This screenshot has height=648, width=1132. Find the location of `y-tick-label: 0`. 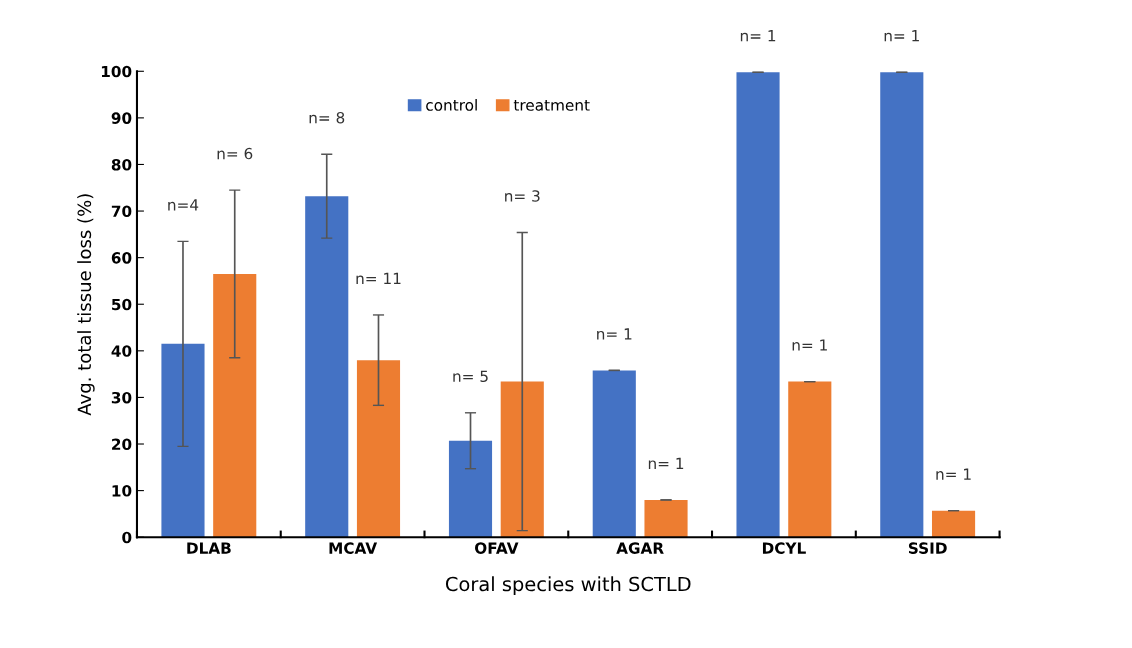

y-tick-label: 0 is located at coordinates (127, 537).